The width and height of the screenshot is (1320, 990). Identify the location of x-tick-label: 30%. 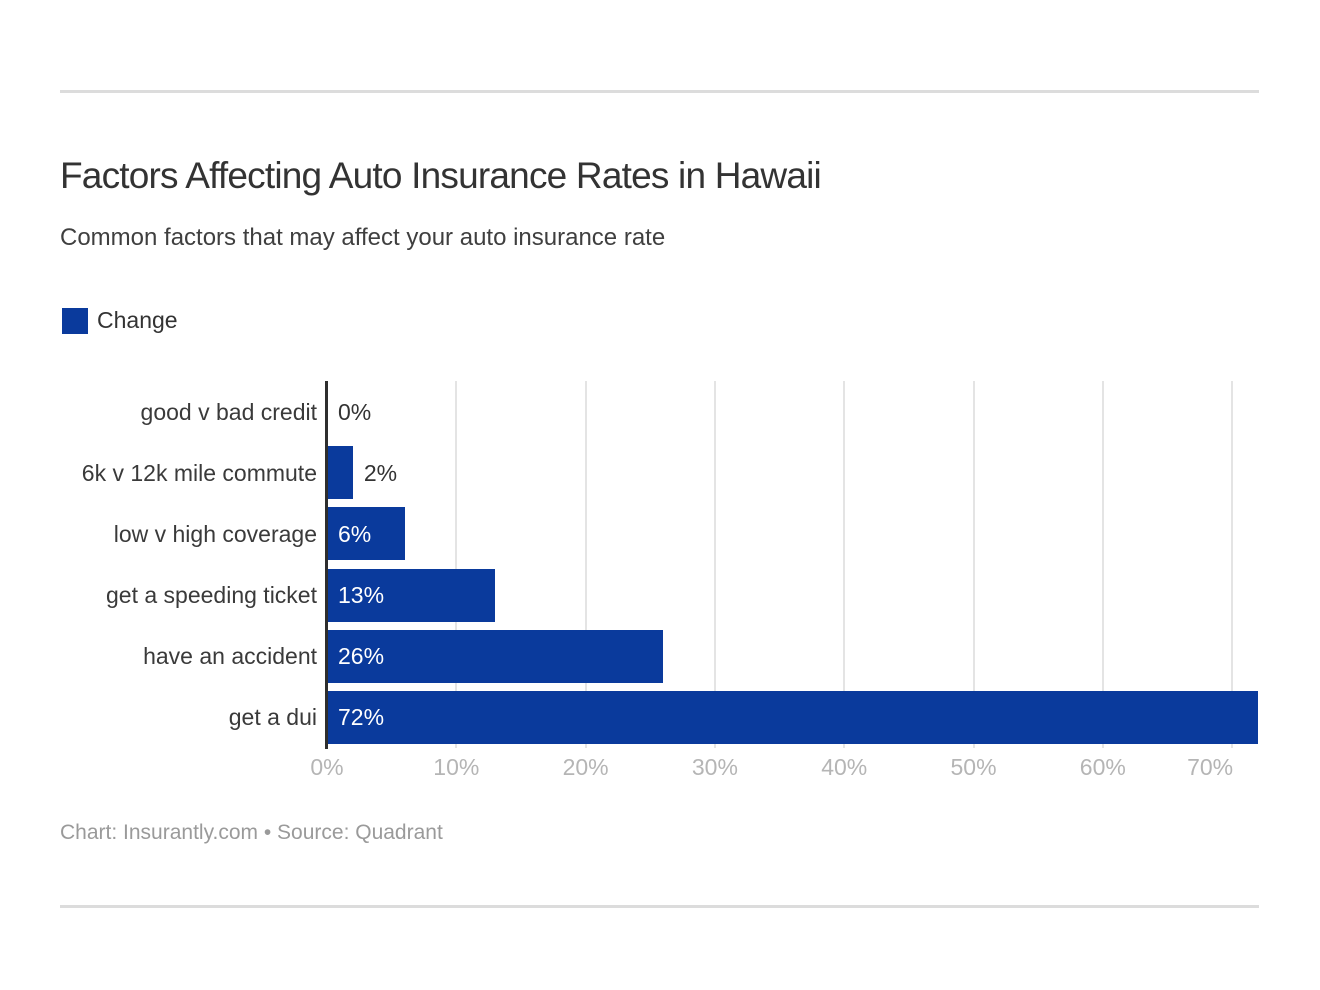
(714, 767).